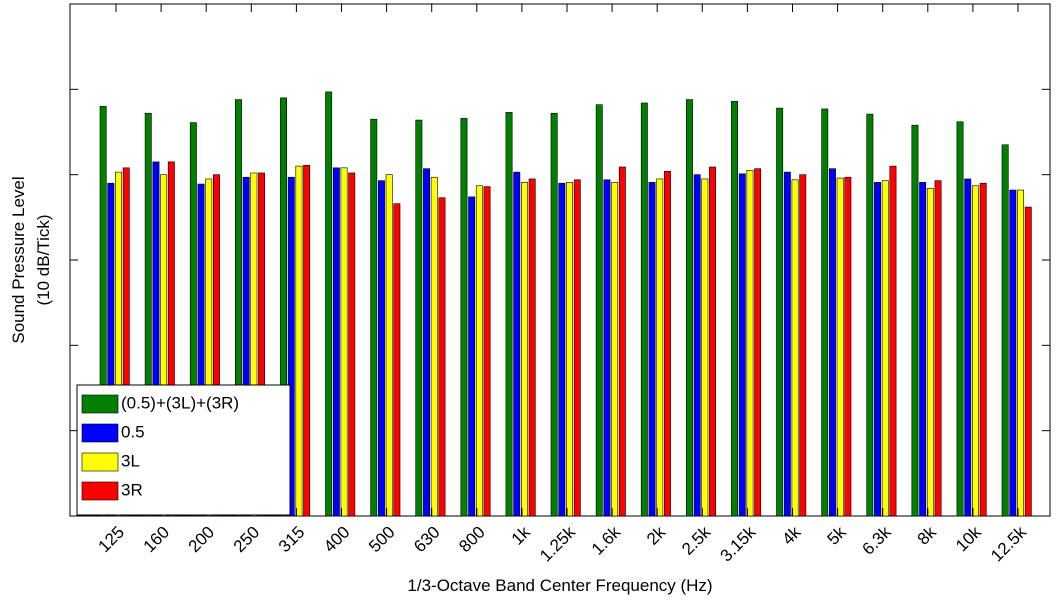 The image size is (1061, 602). Describe the element at coordinates (156, 539) in the screenshot. I see `x-tick-label: 160` at that location.